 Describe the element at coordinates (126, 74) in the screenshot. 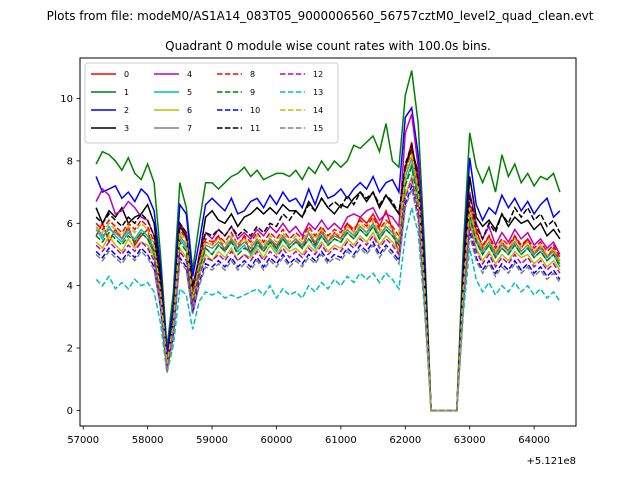

I see `legend-label-0: 0` at that location.